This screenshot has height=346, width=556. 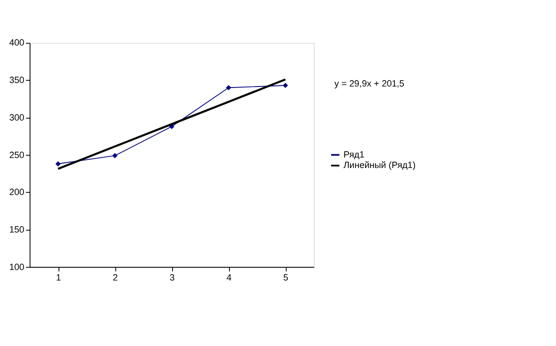 I want to click on x-tick-label: 3, so click(x=172, y=277).